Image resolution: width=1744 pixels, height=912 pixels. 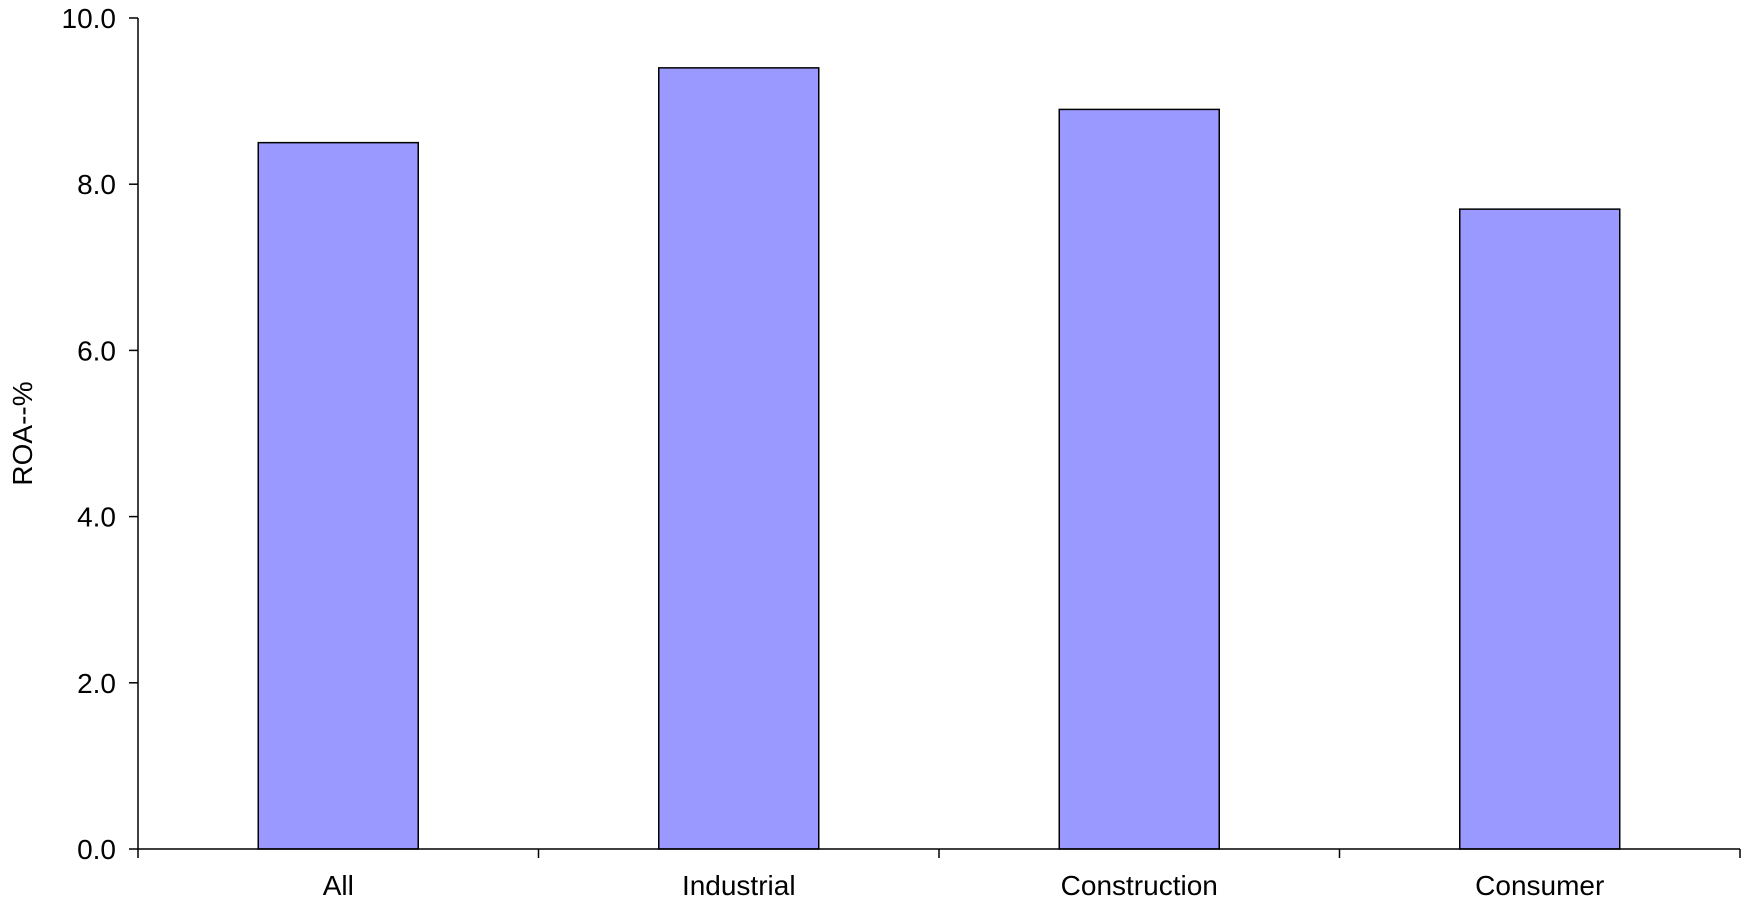 What do you see at coordinates (96, 184) in the screenshot?
I see `y-tick-label: 8.0` at bounding box center [96, 184].